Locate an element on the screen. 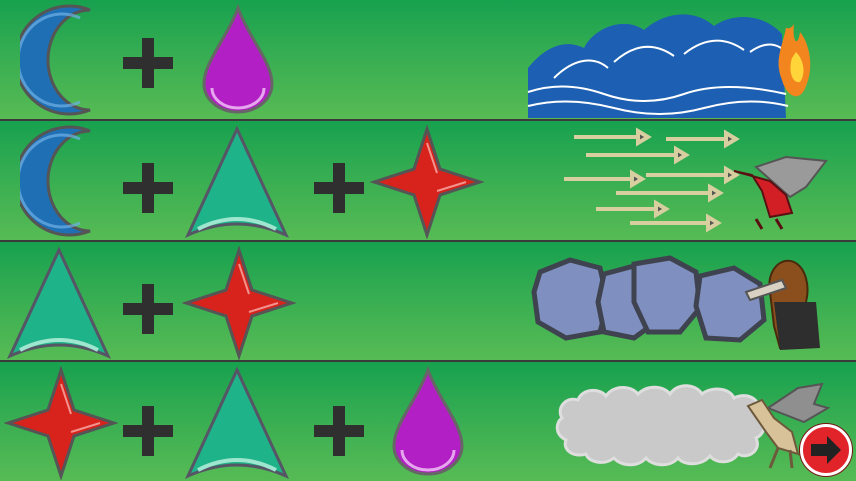 Image resolution: width=856 pixels, height=481 pixels. tidal-wave-fire-art is located at coordinates (669, 66).